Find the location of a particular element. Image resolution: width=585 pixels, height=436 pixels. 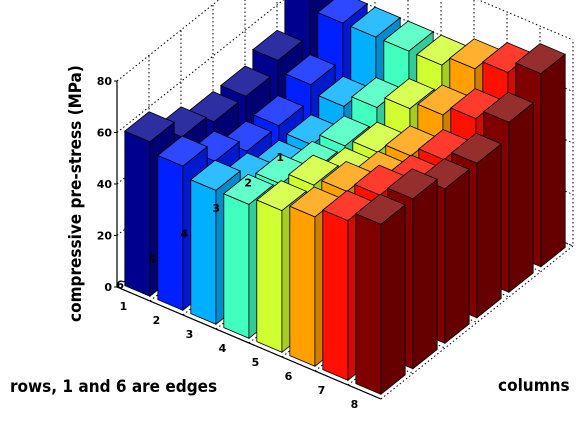

z-tick-label: 80 is located at coordinates (105, 81).